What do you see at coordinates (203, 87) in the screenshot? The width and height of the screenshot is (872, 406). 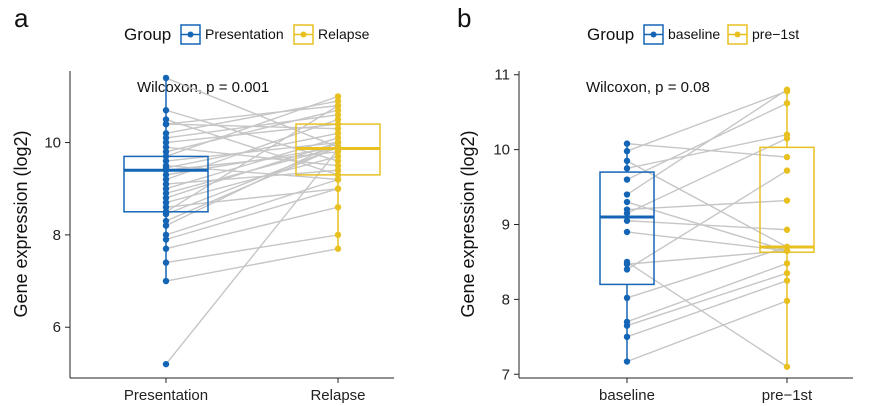 I see `panel-a-annotation: Wilcoxon, p = 0.001` at bounding box center [203, 87].